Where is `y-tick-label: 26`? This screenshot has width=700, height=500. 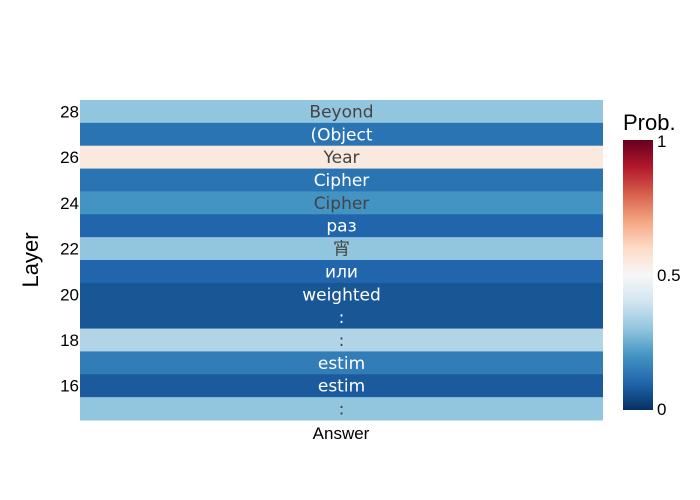 y-tick-label: 26 is located at coordinates (69, 157).